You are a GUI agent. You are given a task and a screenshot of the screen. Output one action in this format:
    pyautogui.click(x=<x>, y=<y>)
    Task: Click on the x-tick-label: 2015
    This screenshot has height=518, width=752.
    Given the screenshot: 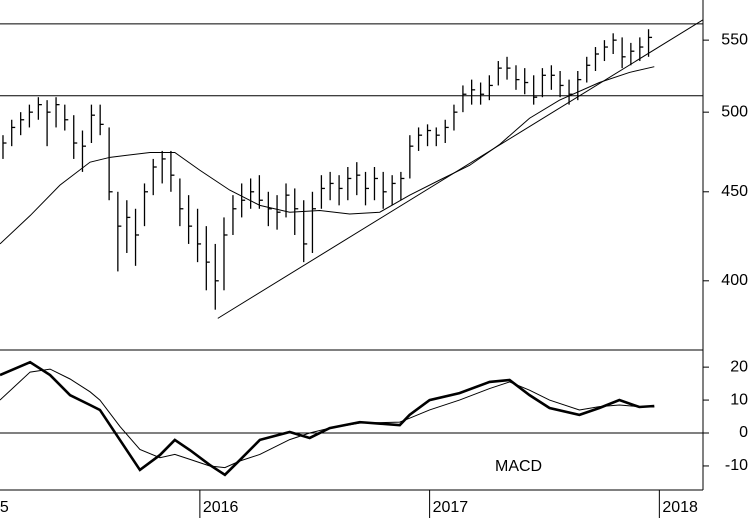 What is the action you would take?
    pyautogui.click(x=4, y=507)
    